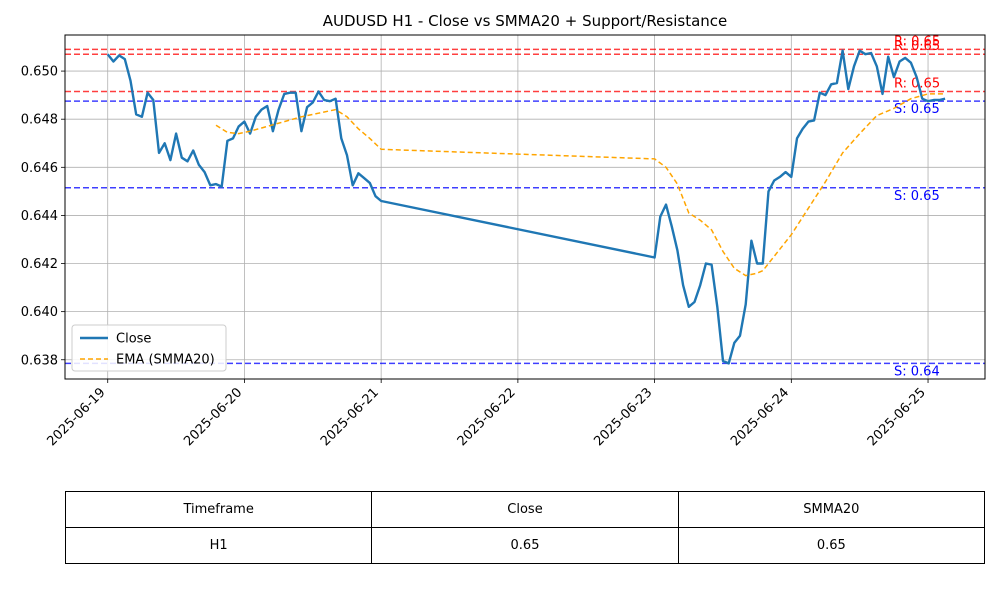 This screenshot has height=600, width=1000. I want to click on x-tick-label: 2025-06-23, so click(623, 417).